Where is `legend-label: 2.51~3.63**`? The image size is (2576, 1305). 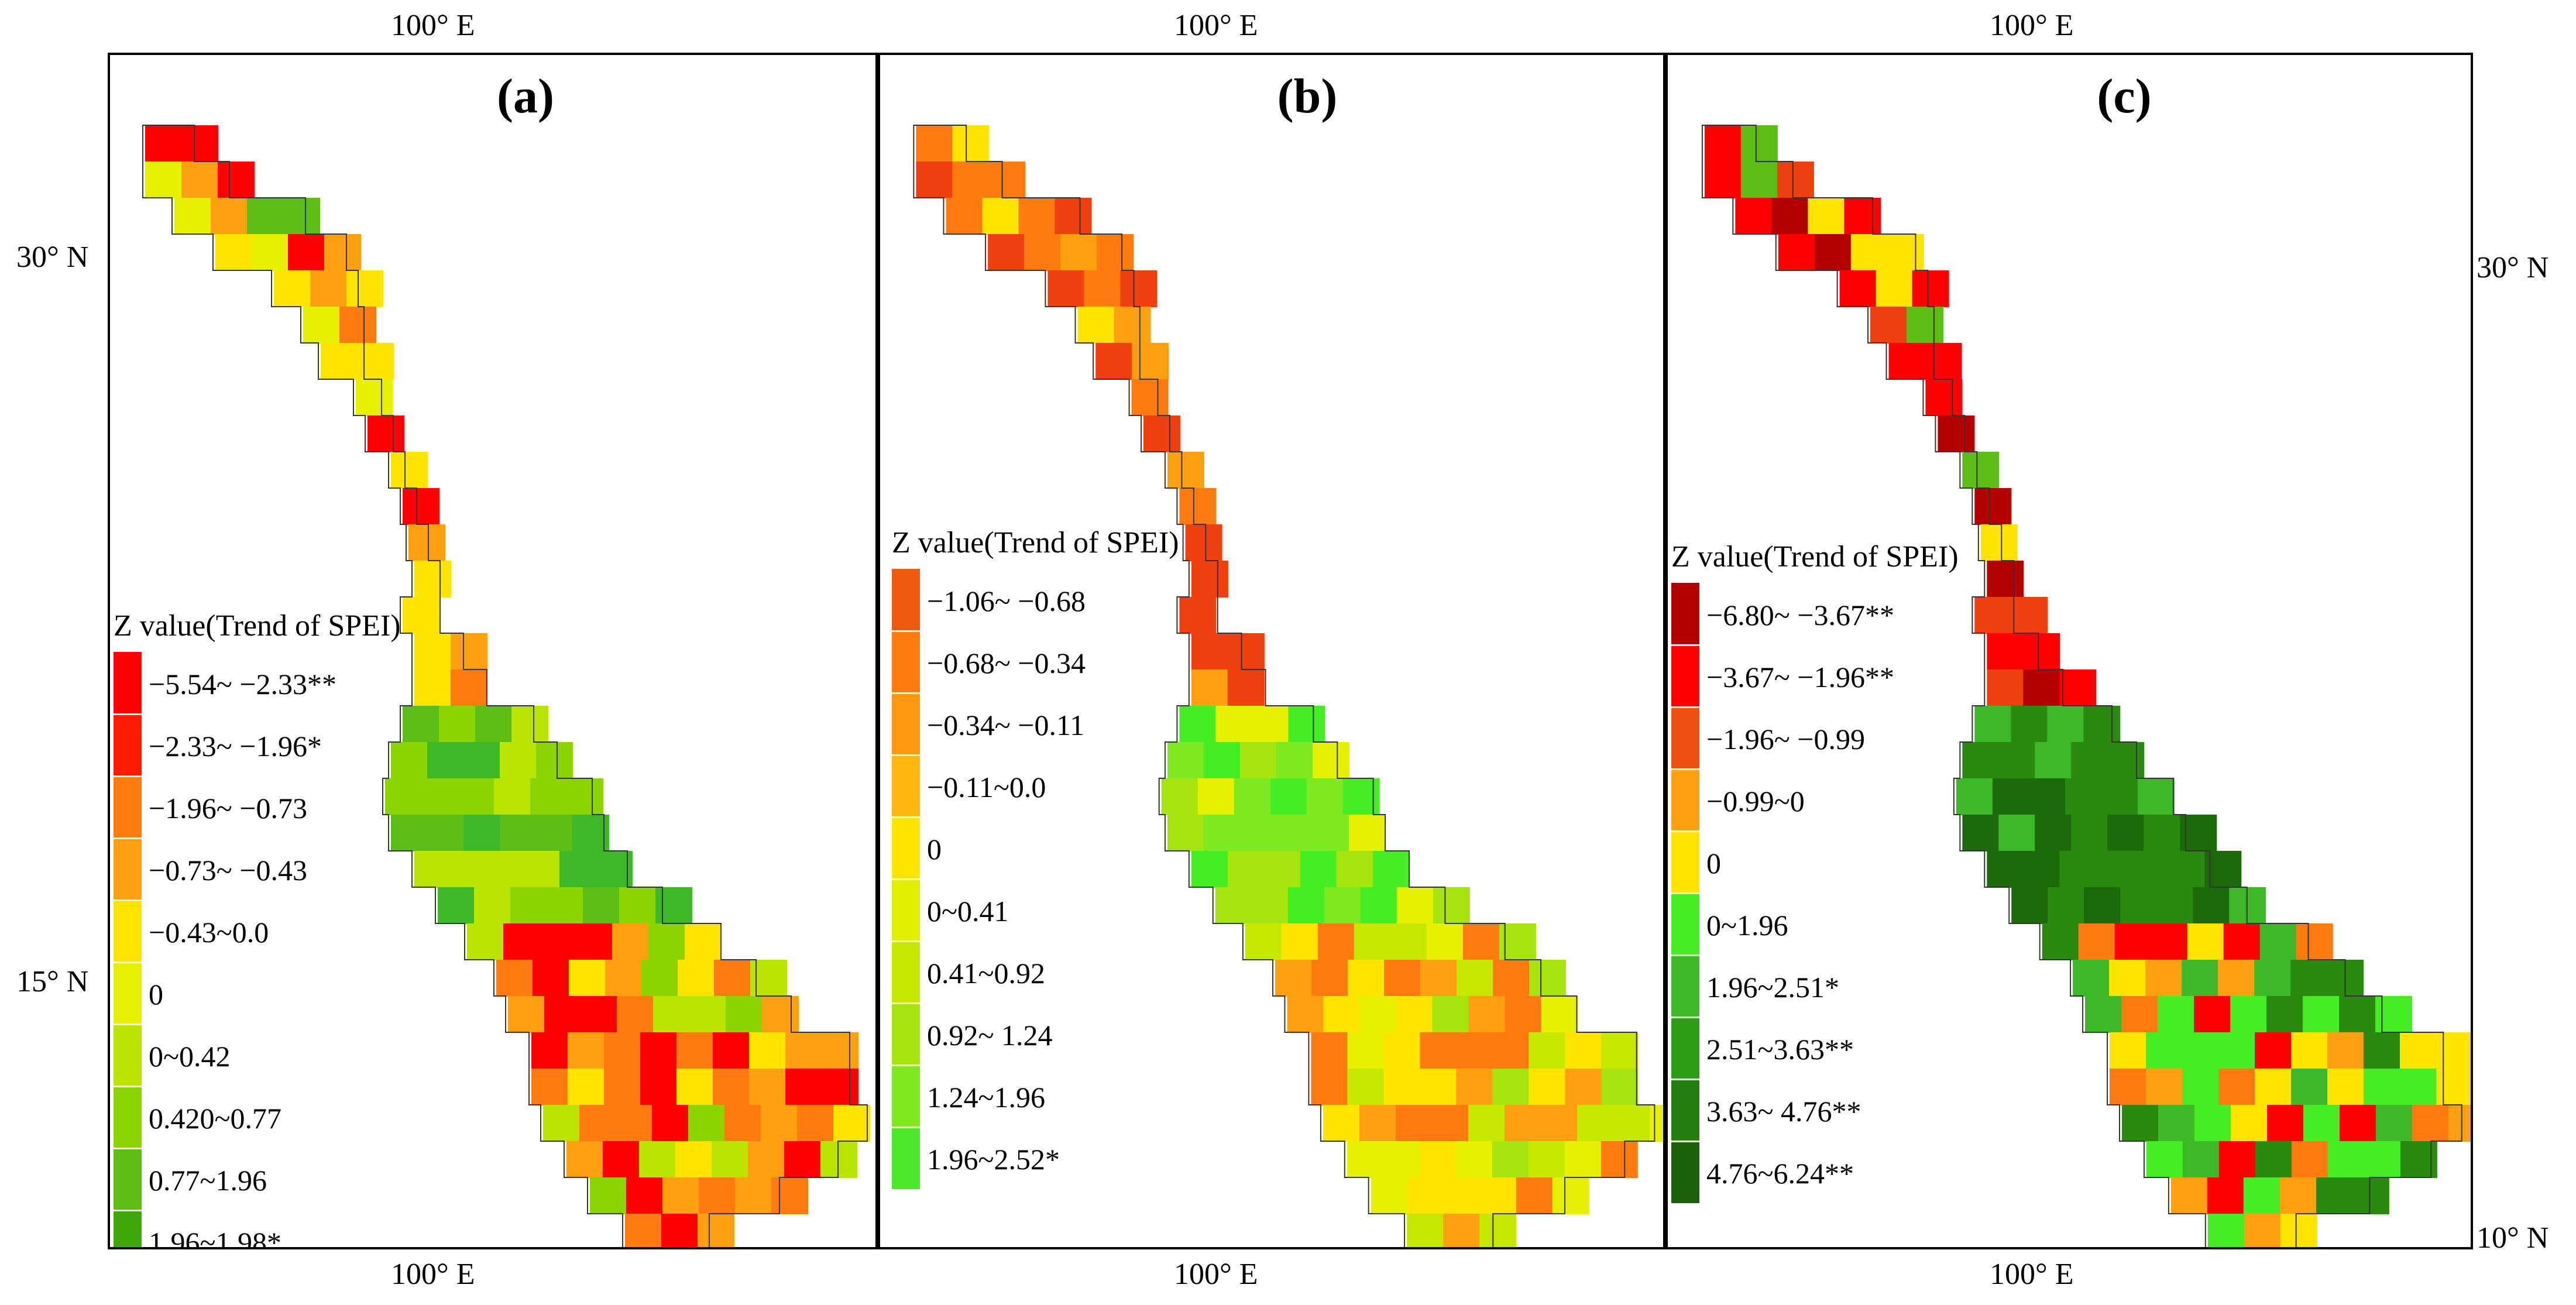 legend-label: 2.51~3.63** is located at coordinates (1780, 1049).